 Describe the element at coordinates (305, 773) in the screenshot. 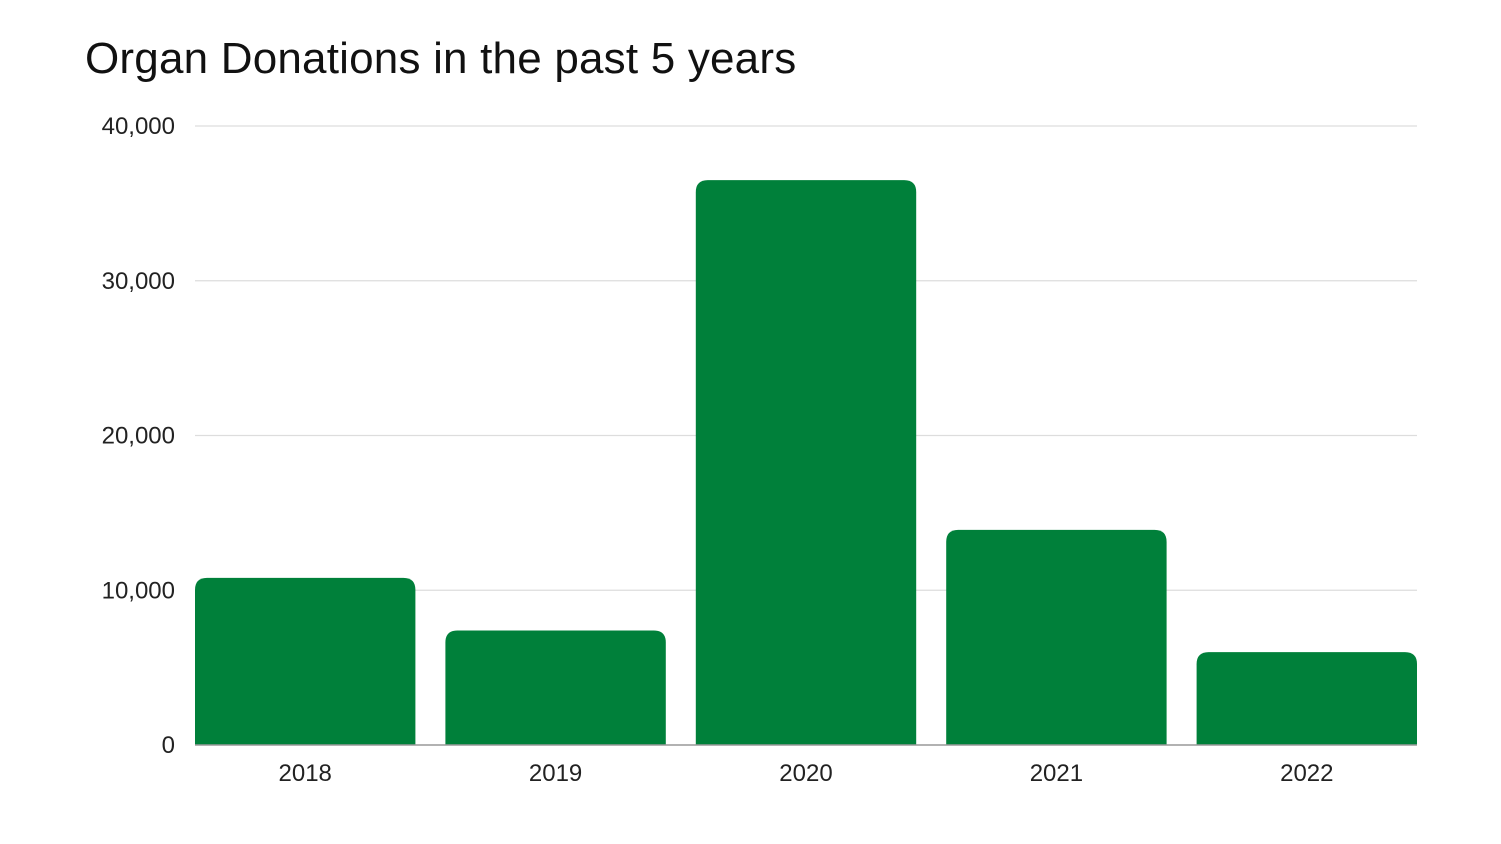

I see `x-tick-label: 2018` at that location.